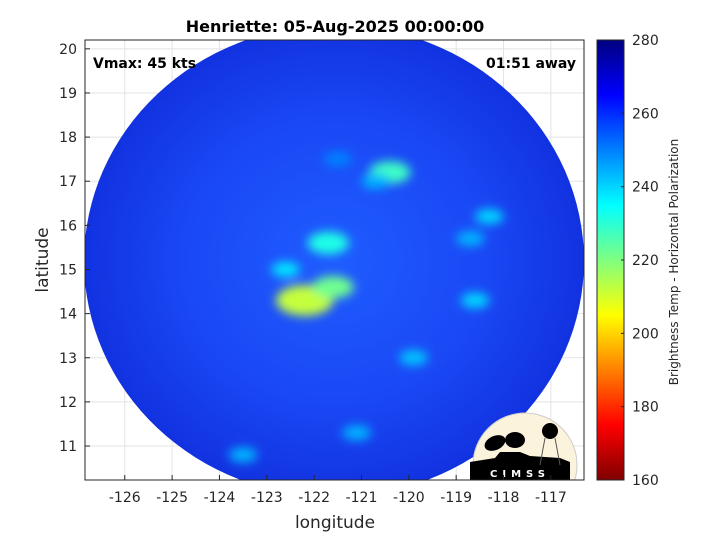 This screenshot has width=720, height=544. I want to click on y-tick-label: 14, so click(68, 315).